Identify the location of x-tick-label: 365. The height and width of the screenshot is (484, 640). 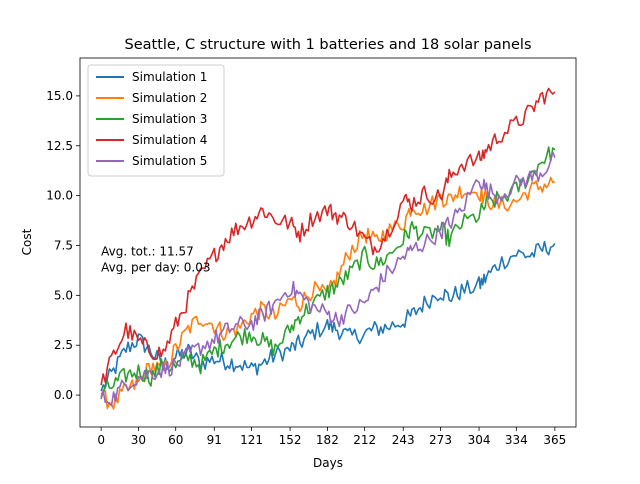
(554, 440).